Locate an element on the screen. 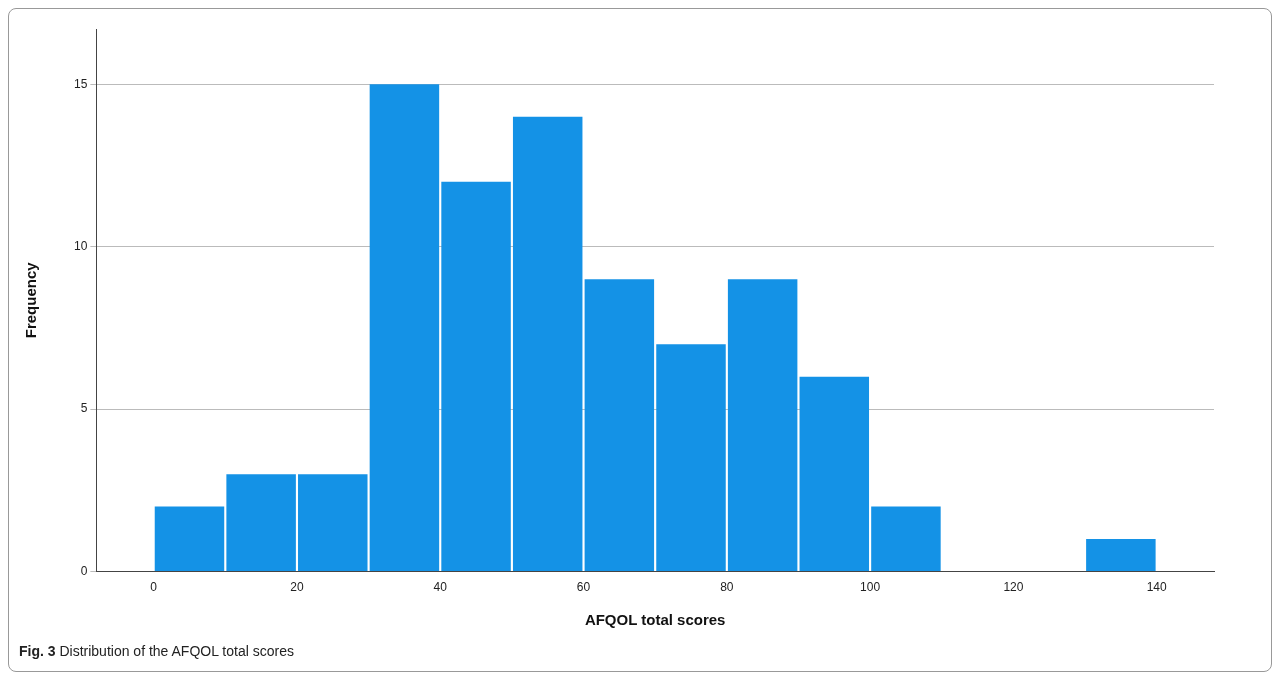  caption: Fig. 3 Distribution of the AFQOL total scores is located at coordinates (156, 651).